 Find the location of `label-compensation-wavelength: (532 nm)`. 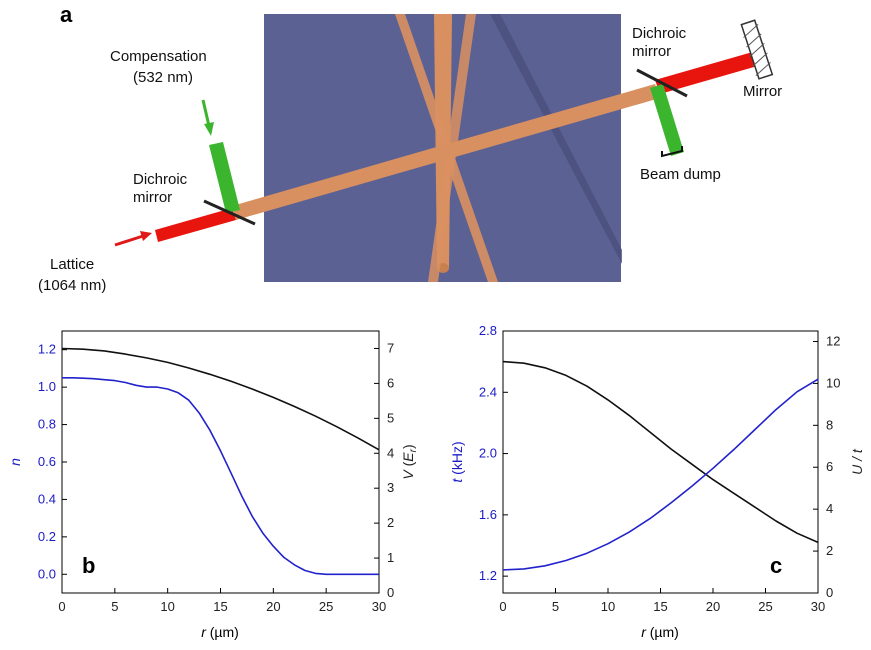

label-compensation-wavelength: (532 nm) is located at coordinates (163, 77).